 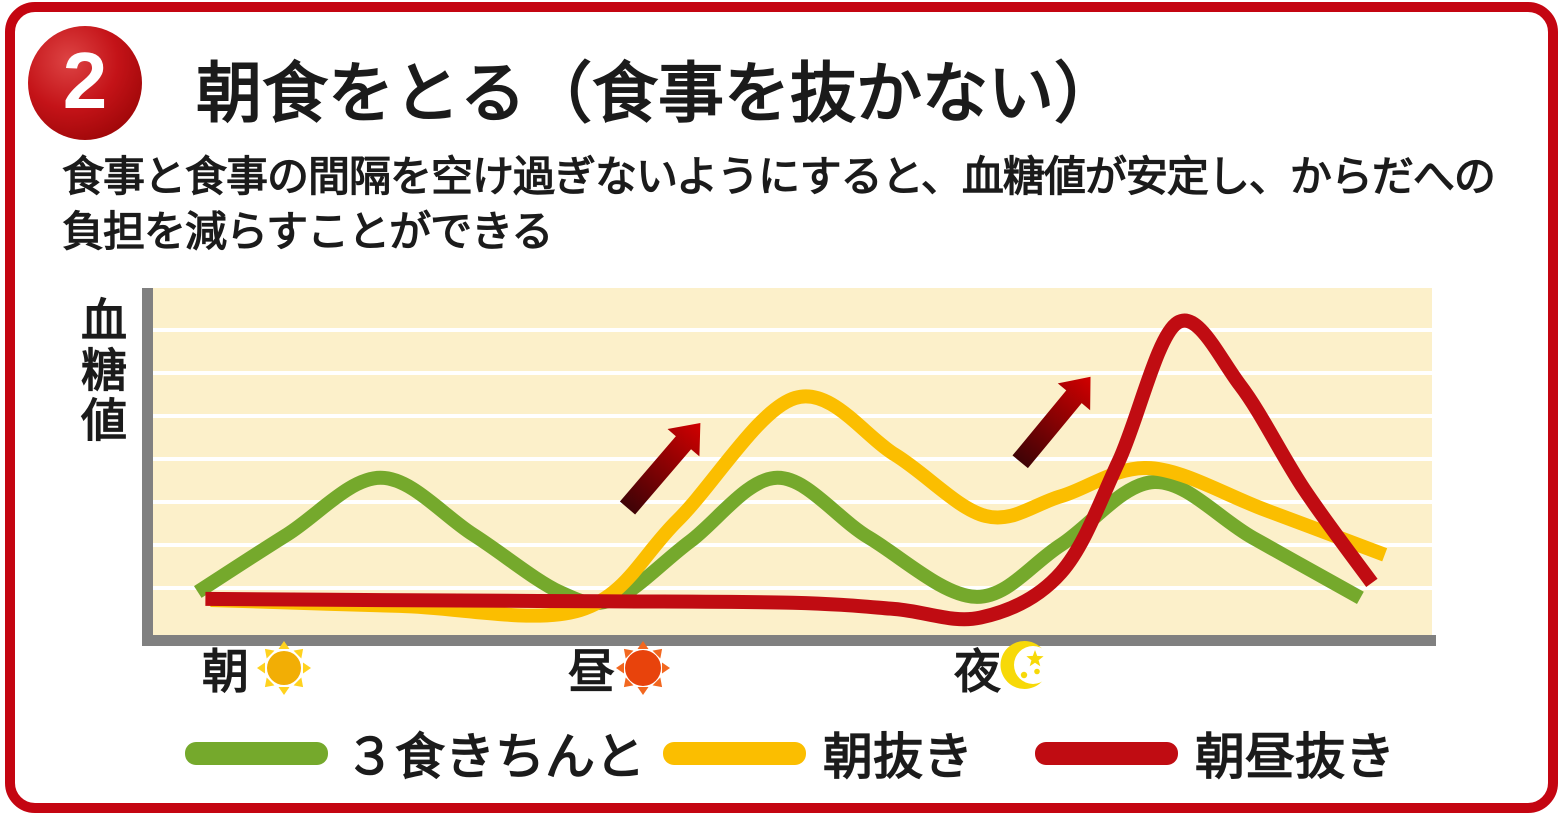 I want to click on step-number-badge: 2, so click(x=85, y=83).